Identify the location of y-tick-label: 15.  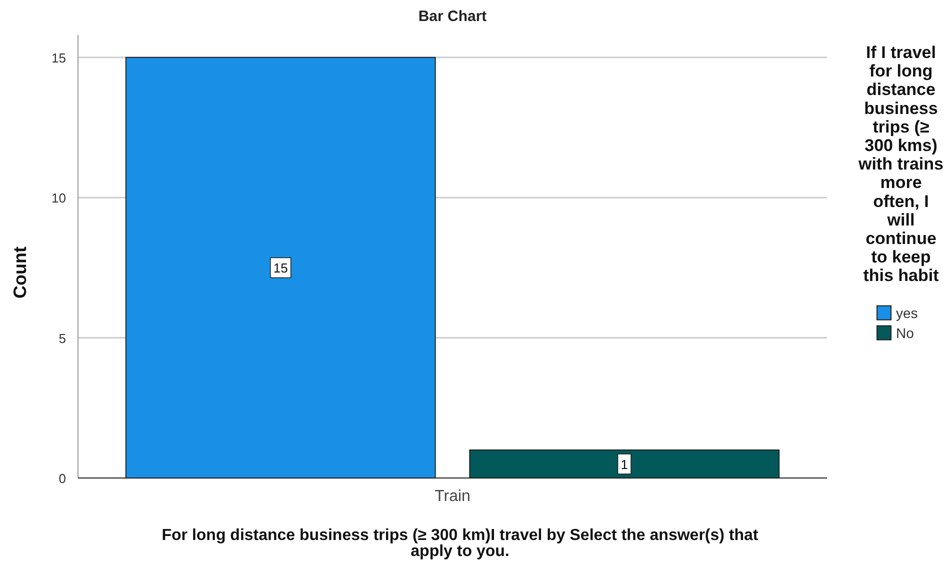
(59, 58).